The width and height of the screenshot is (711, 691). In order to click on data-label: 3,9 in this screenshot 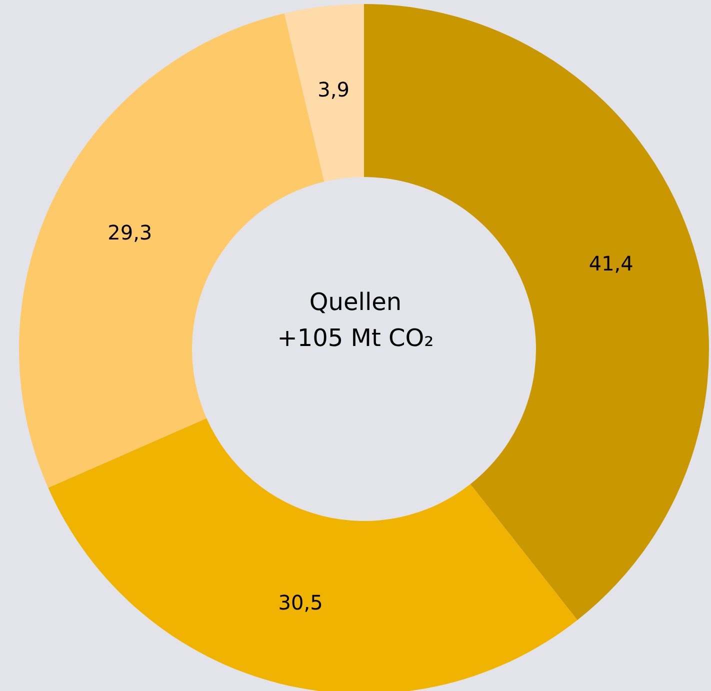, I will do `click(334, 89)`.